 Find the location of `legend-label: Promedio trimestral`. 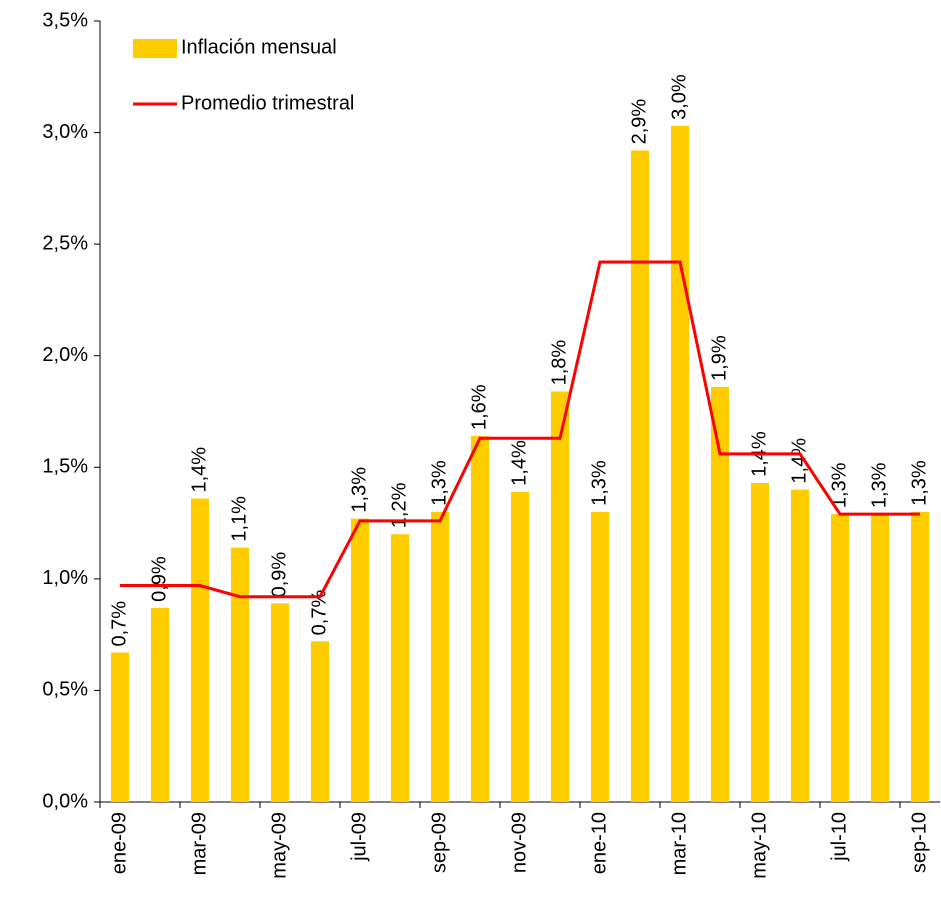

legend-label: Promedio trimestral is located at coordinates (267, 103).